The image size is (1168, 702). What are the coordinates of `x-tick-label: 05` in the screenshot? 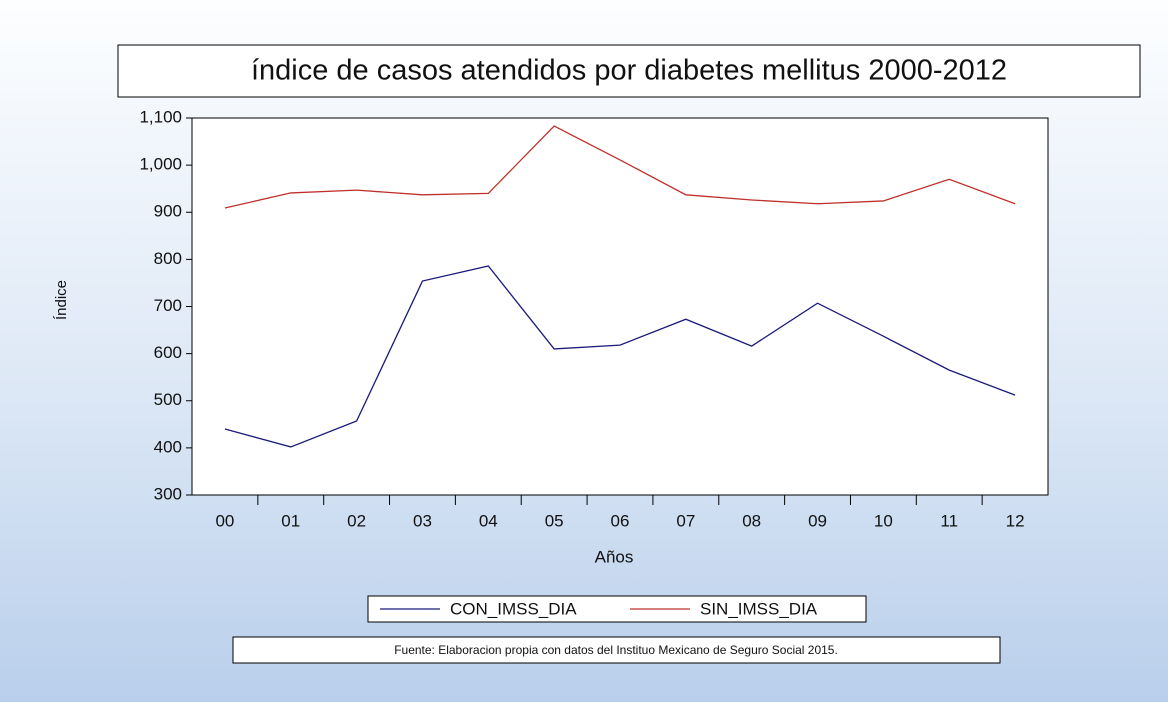 It's located at (554, 520).